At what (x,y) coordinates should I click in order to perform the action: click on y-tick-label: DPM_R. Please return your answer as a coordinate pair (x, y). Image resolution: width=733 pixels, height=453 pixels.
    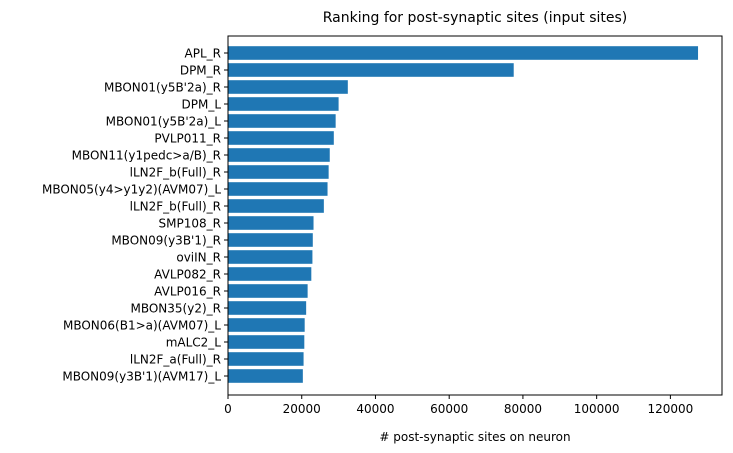
    Looking at the image, I should click on (200, 71).